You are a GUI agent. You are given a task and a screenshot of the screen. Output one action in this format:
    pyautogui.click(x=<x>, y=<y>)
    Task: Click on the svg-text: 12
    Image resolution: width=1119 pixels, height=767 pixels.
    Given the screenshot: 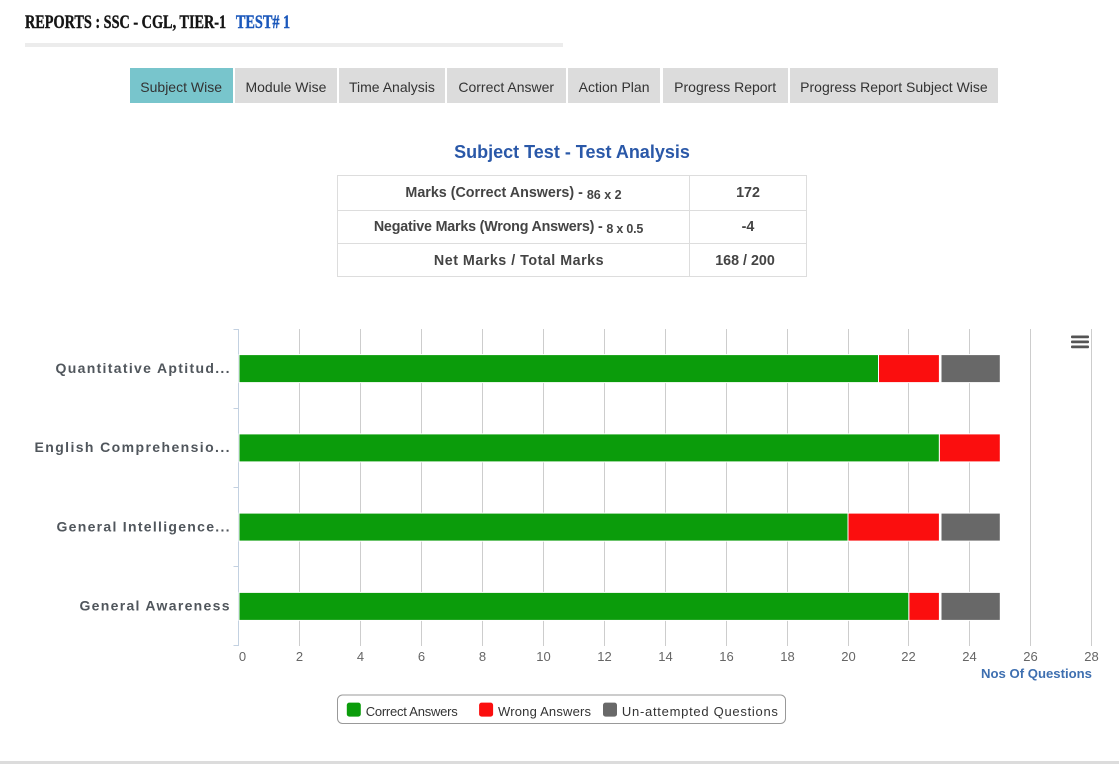 What is the action you would take?
    pyautogui.click(x=604, y=656)
    